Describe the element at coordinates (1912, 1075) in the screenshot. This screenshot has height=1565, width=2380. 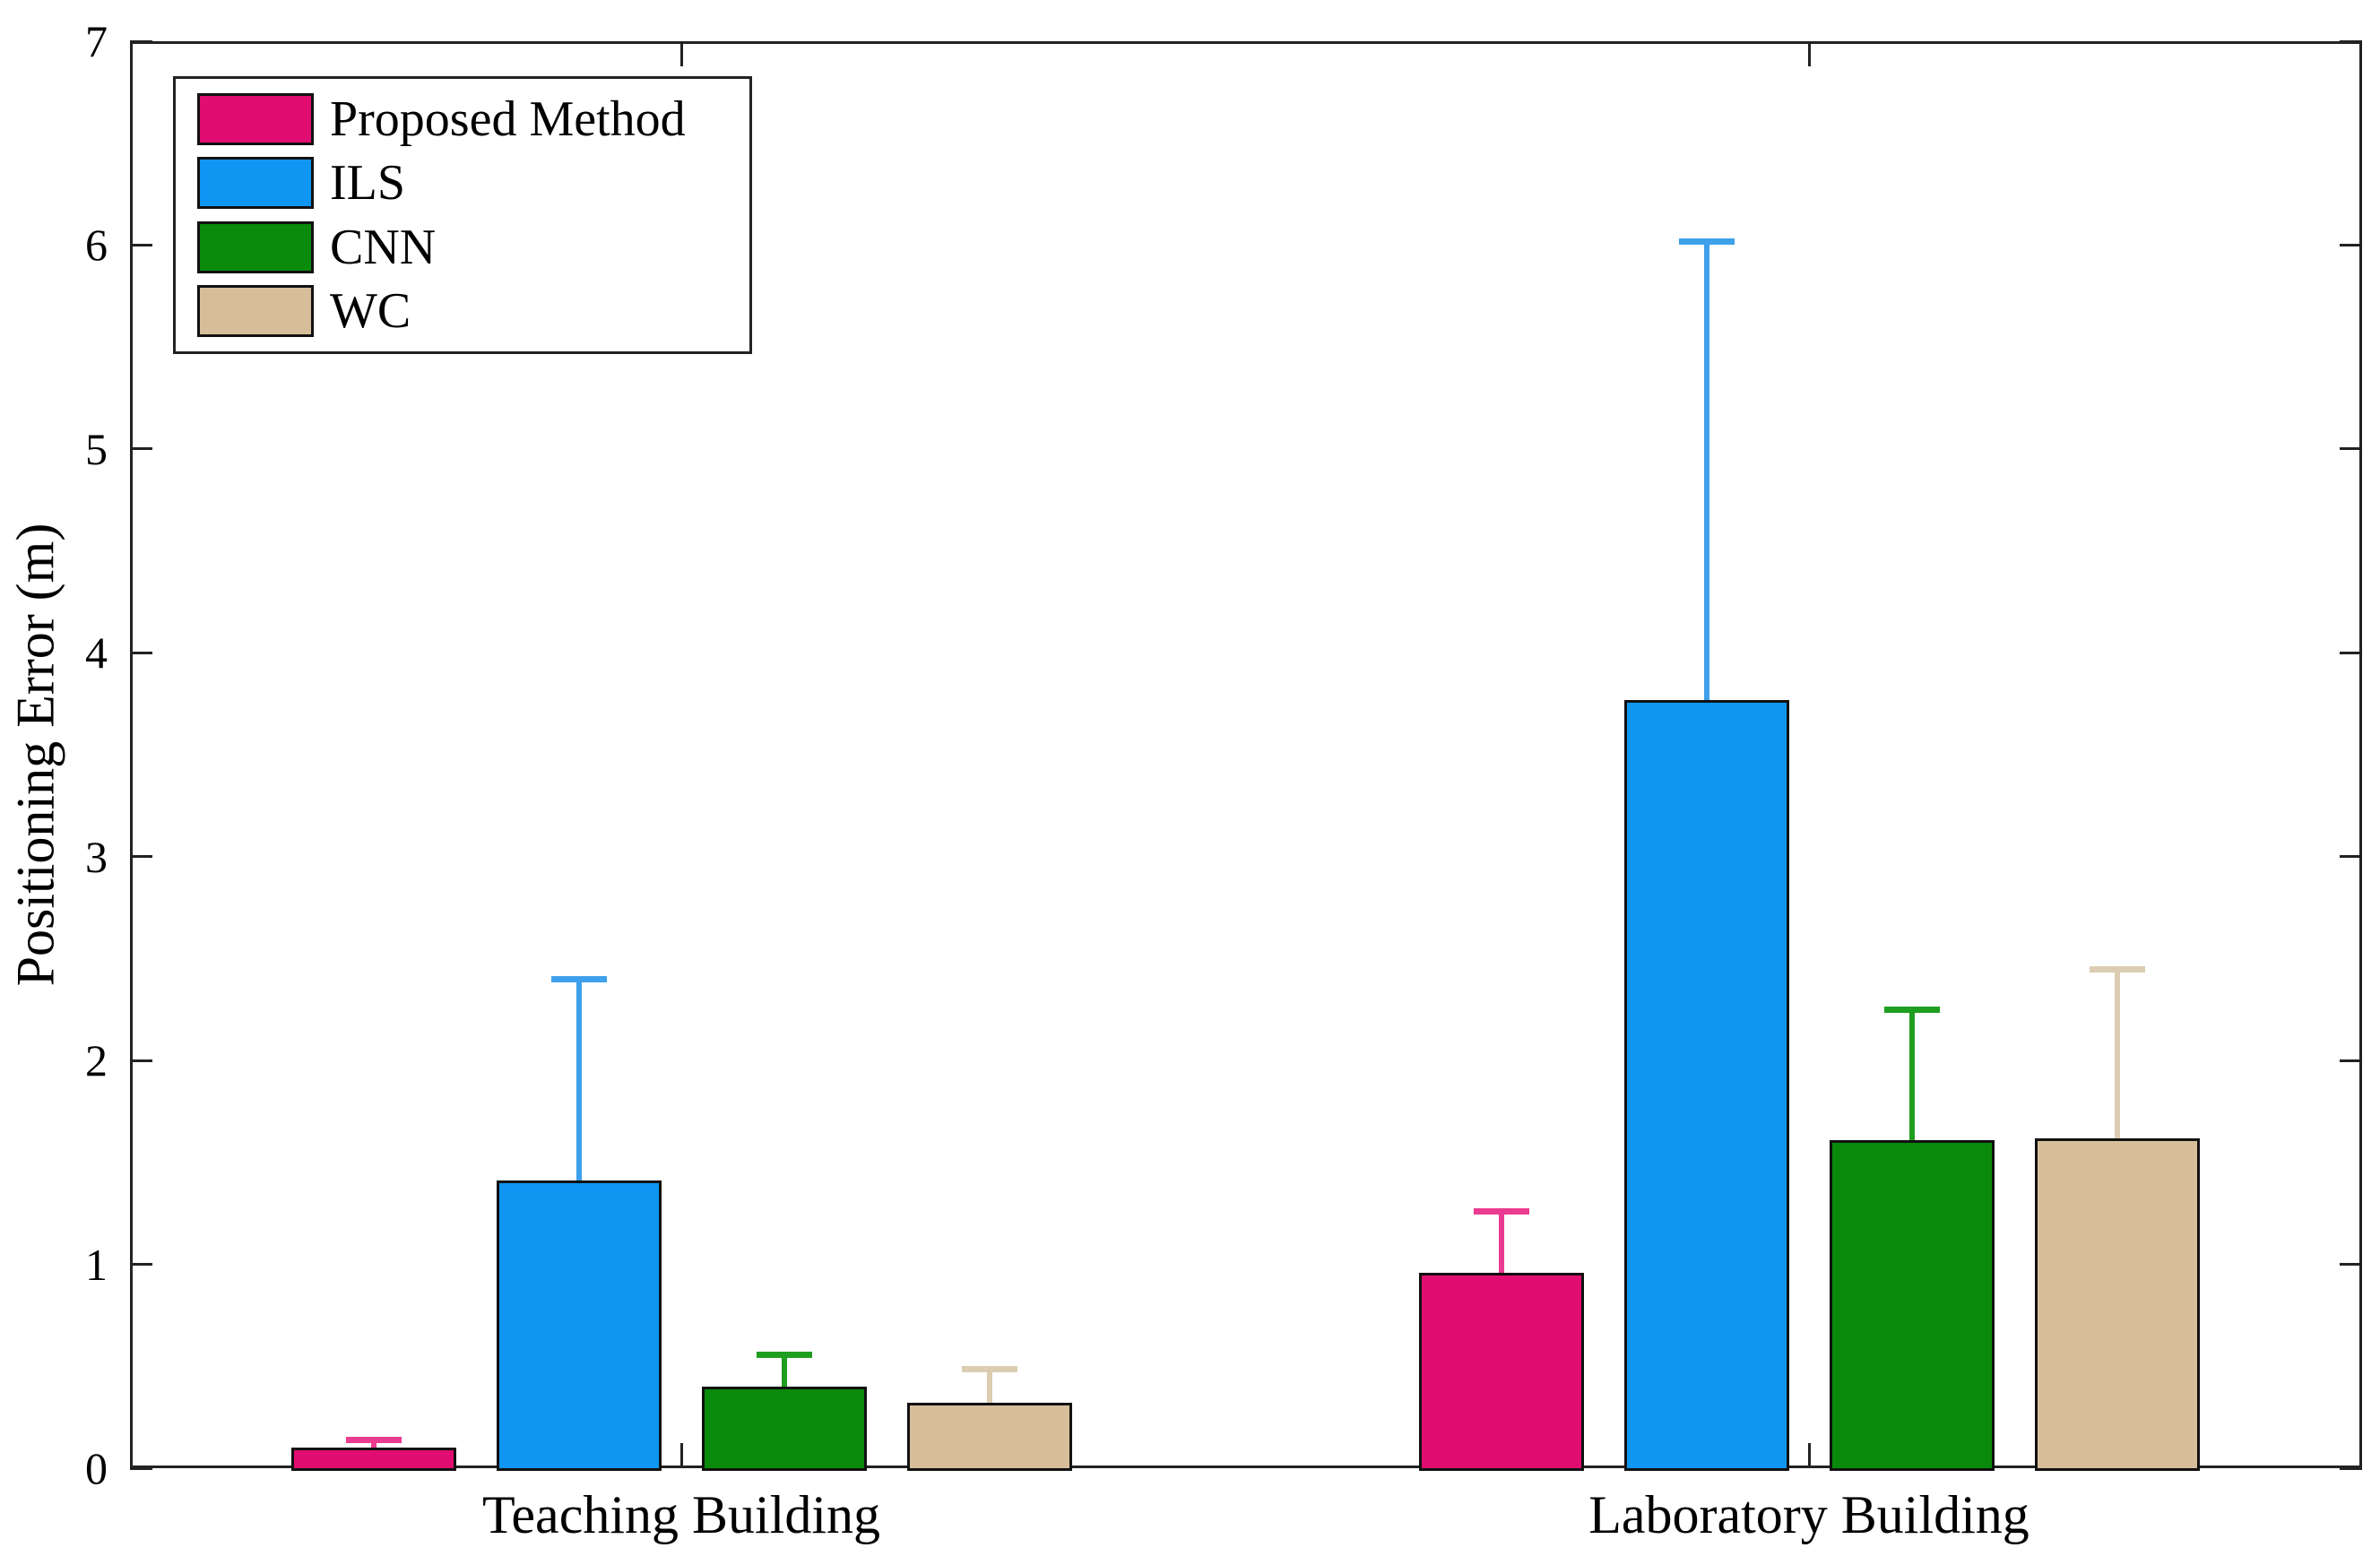
I see `error-bar-stem-cnn-laboratory-building` at that location.